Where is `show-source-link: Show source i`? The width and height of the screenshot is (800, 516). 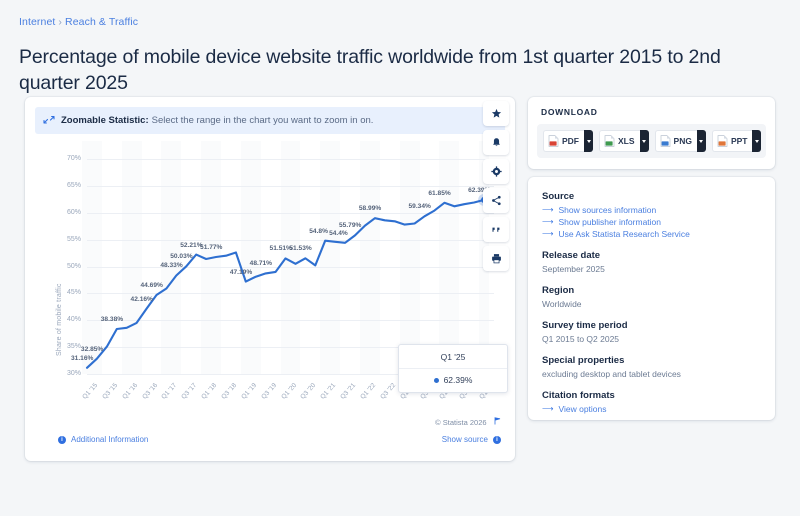 show-source-link: Show source i is located at coordinates (471, 439).